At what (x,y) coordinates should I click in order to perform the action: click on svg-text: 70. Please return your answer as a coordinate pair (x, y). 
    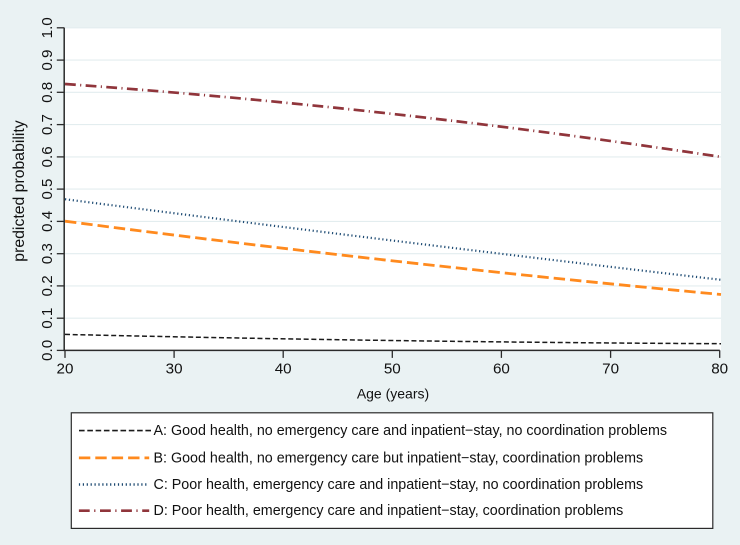
    Looking at the image, I should click on (610, 369).